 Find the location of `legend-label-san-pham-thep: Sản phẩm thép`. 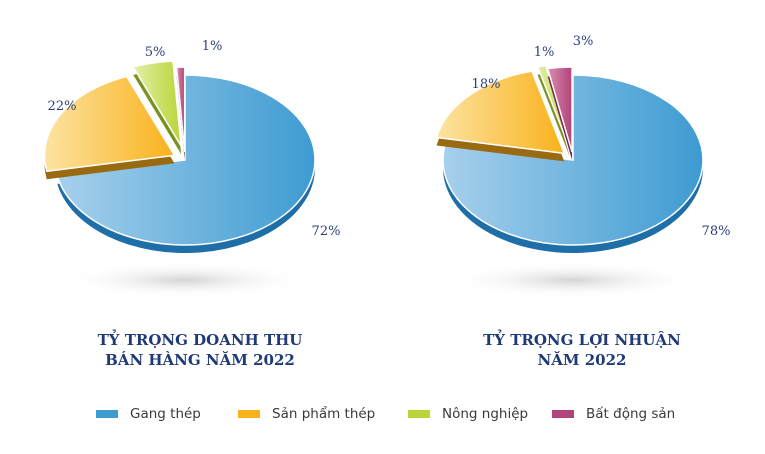

legend-label-san-pham-thep: Sản phẩm thép is located at coordinates (324, 414).